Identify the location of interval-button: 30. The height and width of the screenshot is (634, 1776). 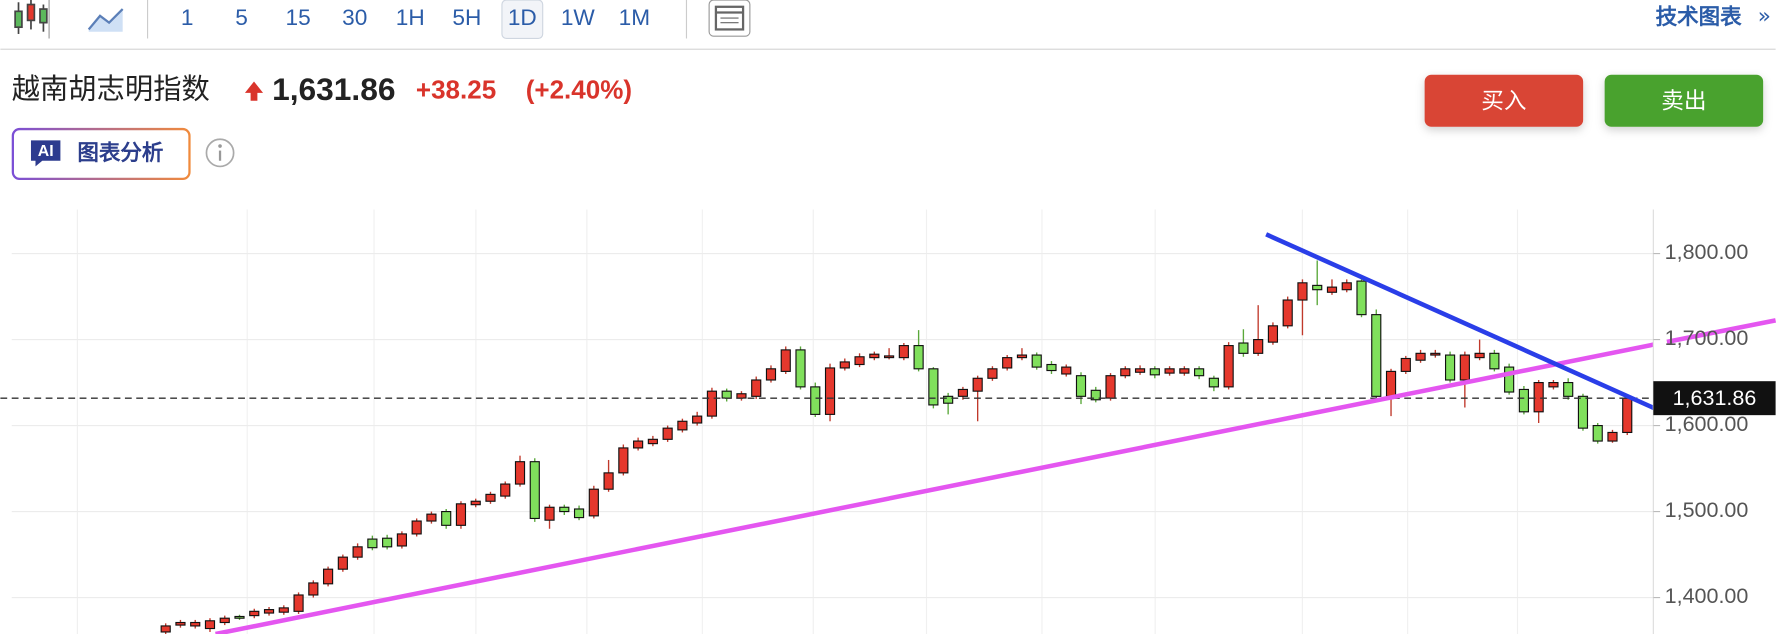
(354, 17).